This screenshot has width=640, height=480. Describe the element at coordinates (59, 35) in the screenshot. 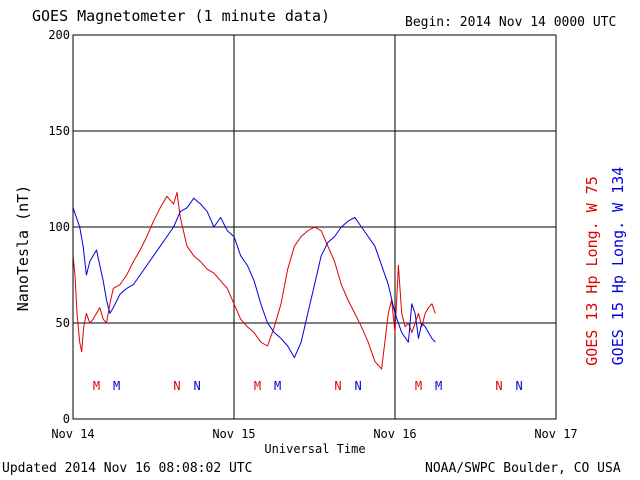

I see `y-tick-label-4: 200` at that location.